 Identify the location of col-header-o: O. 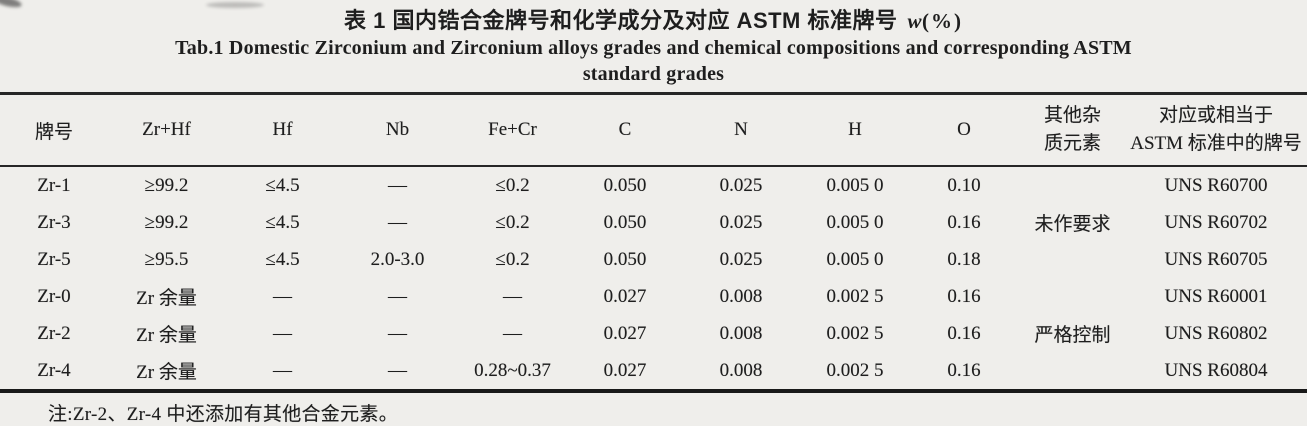
(964, 129).